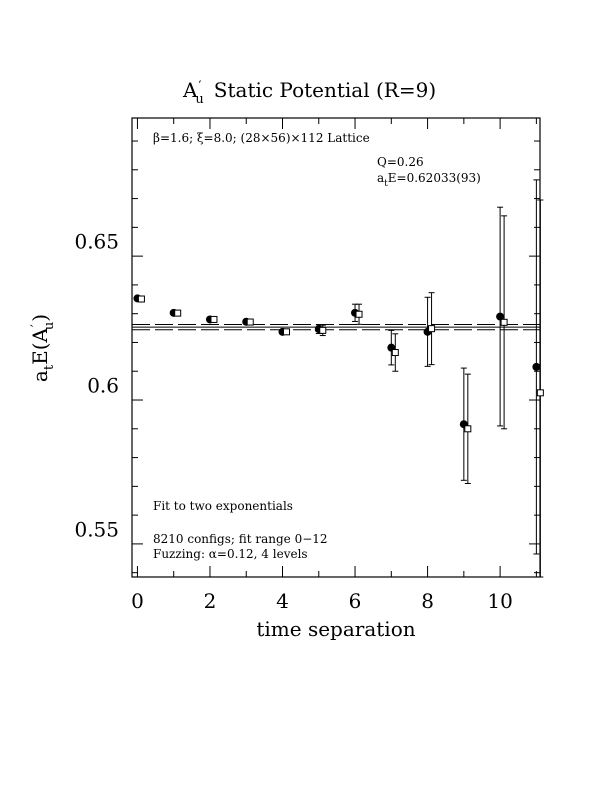 The height and width of the screenshot is (792, 612). Describe the element at coordinates (429, 180) in the screenshot. I see `energy-annotation: atE=0.62033(93)` at that location.